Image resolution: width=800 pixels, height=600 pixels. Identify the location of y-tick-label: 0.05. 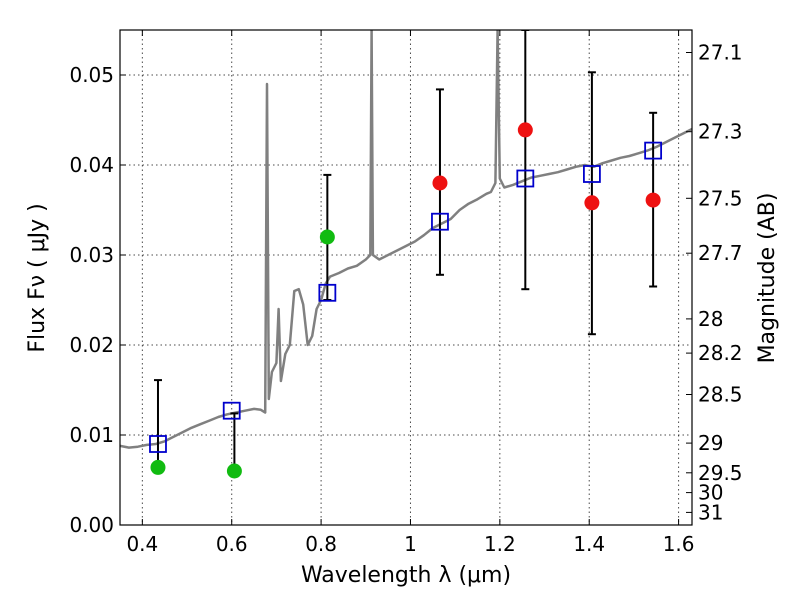
(91, 75).